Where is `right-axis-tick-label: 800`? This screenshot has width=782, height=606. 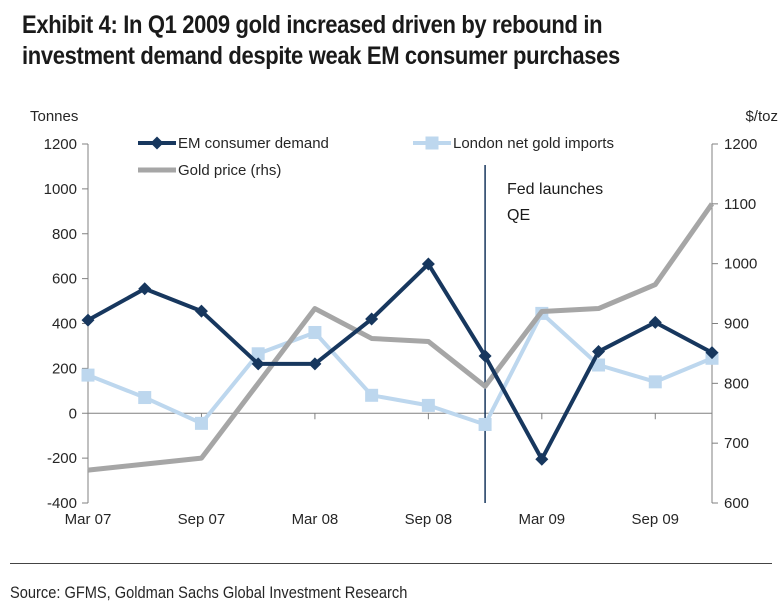
right-axis-tick-label: 800 is located at coordinates (736, 383).